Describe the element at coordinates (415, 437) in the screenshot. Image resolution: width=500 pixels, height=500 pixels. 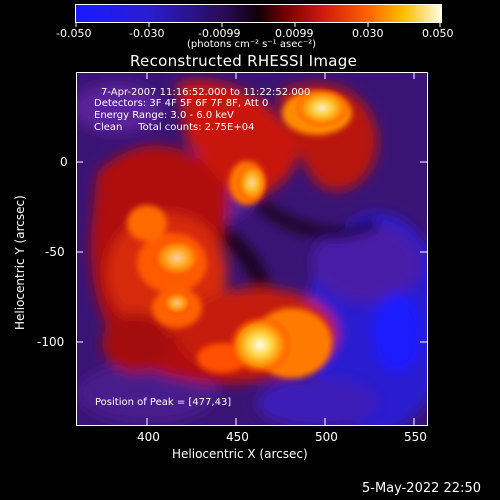
I see `x-tick-label: 550` at that location.